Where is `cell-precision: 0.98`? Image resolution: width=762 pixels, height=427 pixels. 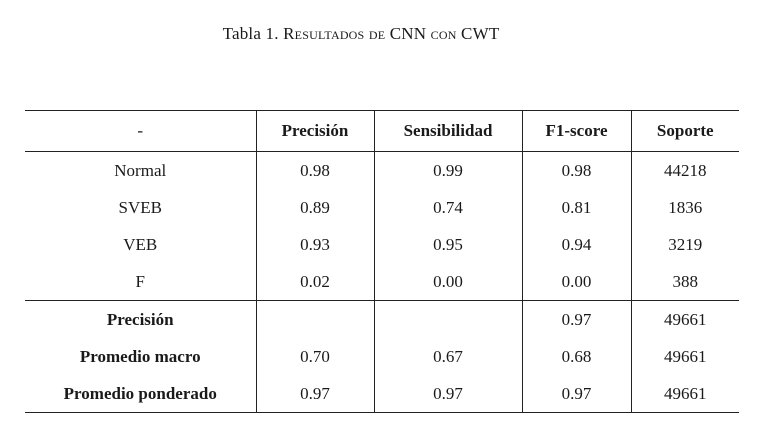
cell-precision: 0.98 is located at coordinates (315, 170).